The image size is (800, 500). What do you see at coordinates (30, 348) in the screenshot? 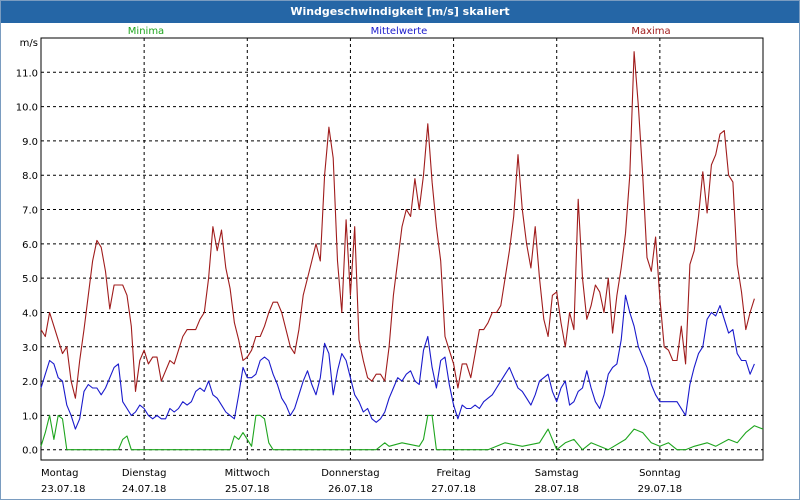
I see `y-tick-label: 3.0` at bounding box center [30, 348].